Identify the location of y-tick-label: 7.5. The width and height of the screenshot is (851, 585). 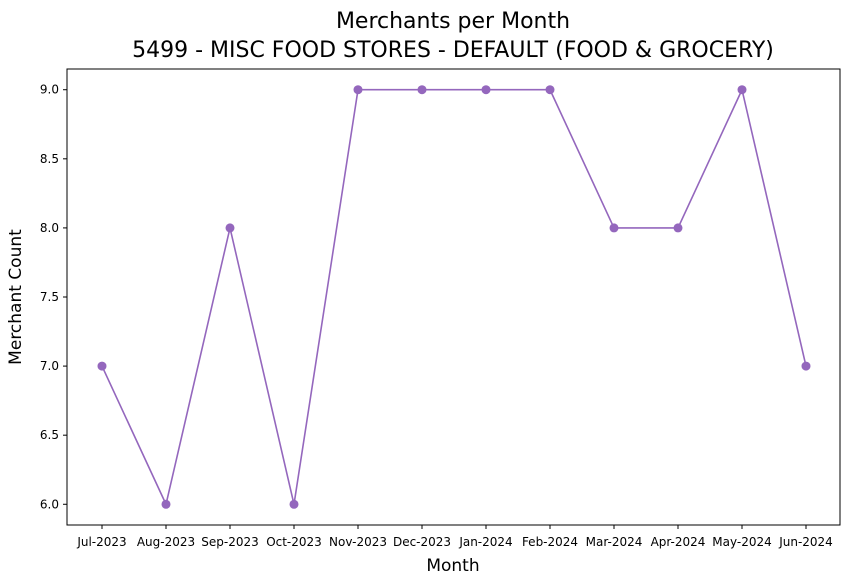
(49, 297).